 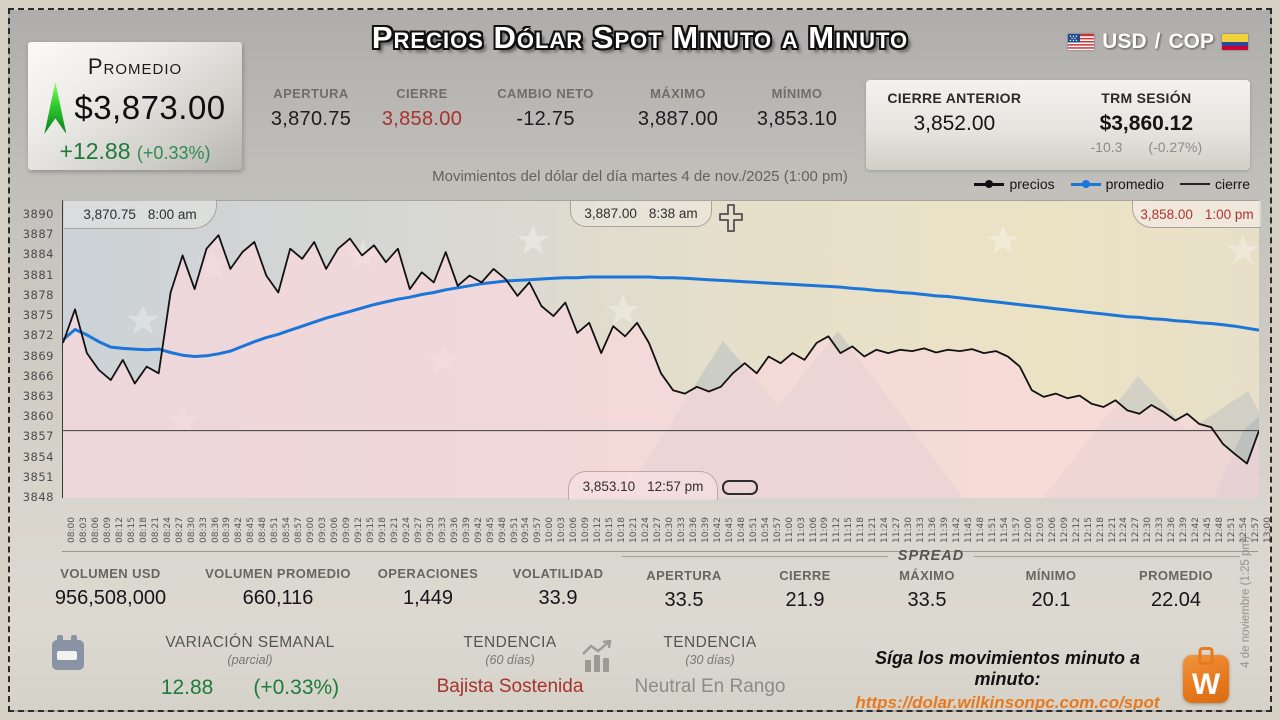 What do you see at coordinates (1220, 530) in the screenshot?
I see `x-tick-label: 12:48` at bounding box center [1220, 530].